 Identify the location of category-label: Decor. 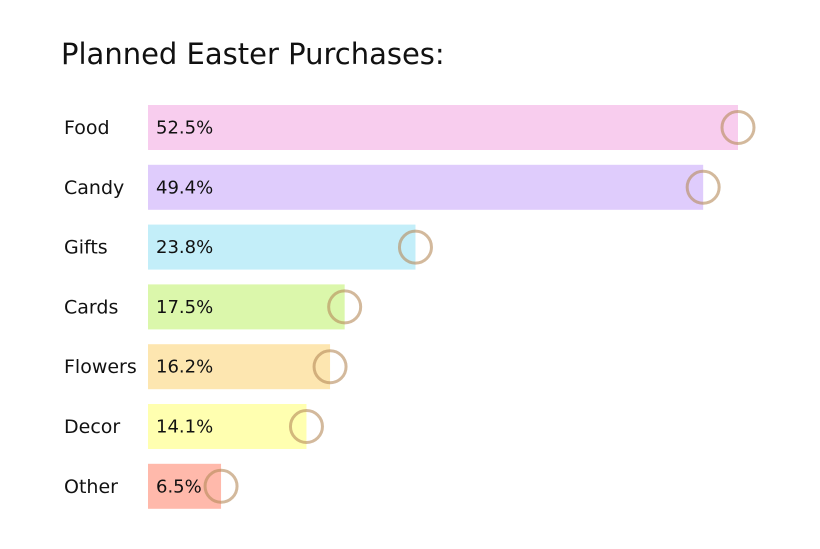
(92, 427).